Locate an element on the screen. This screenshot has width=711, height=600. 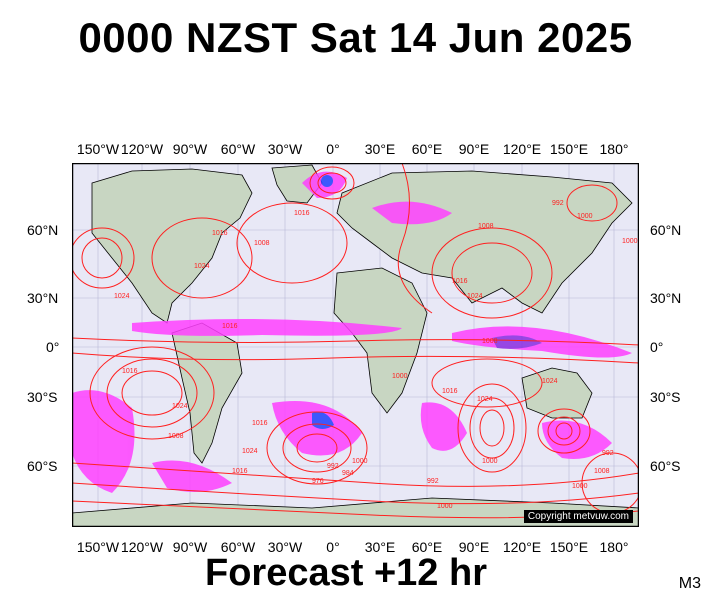
south-america is located at coordinates (207, 393).